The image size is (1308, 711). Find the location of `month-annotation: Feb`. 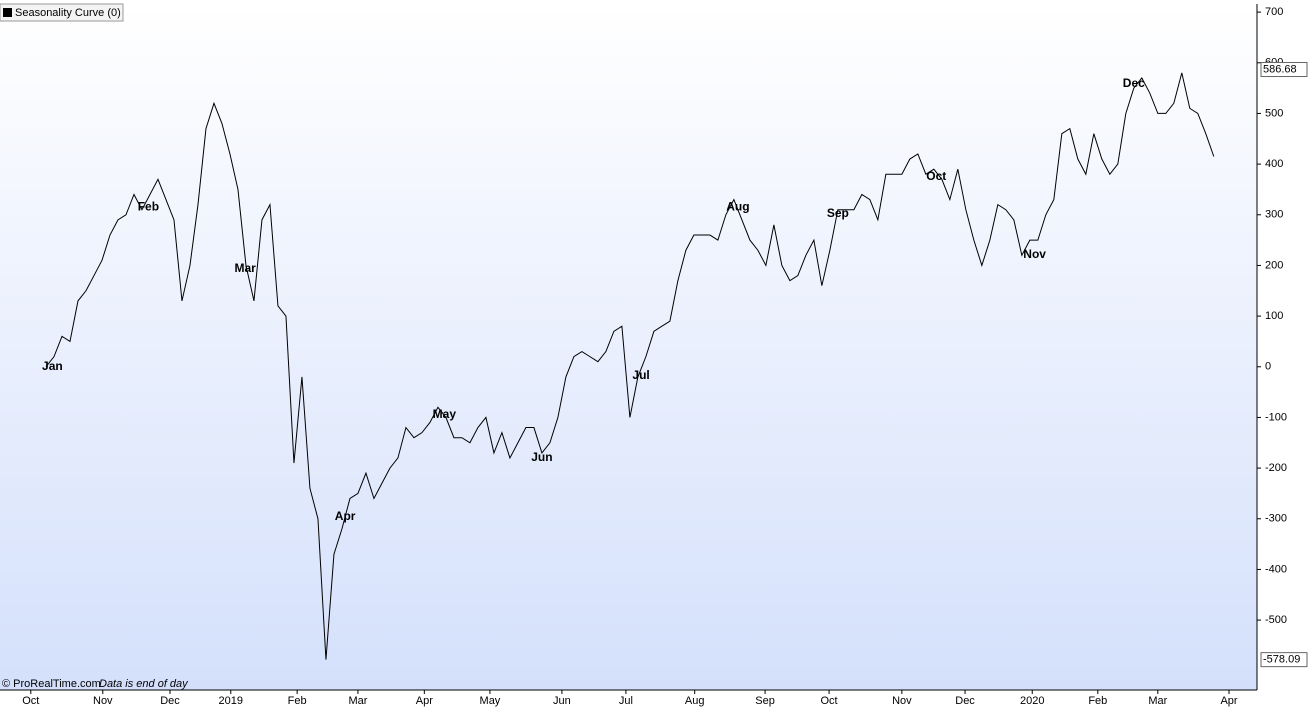

month-annotation: Feb is located at coordinates (148, 206).